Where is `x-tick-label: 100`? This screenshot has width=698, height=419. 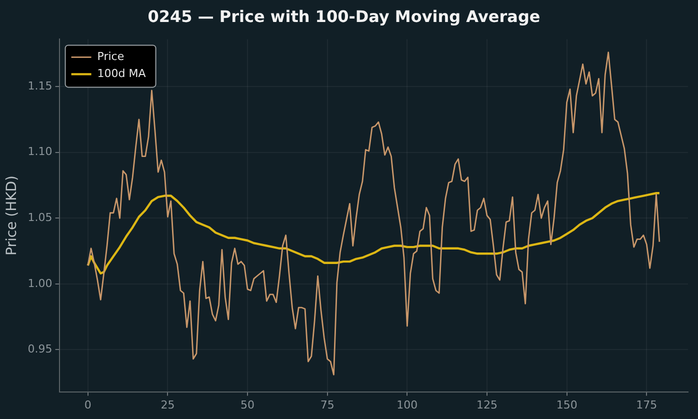 x-tick-label: 100 is located at coordinates (407, 405).